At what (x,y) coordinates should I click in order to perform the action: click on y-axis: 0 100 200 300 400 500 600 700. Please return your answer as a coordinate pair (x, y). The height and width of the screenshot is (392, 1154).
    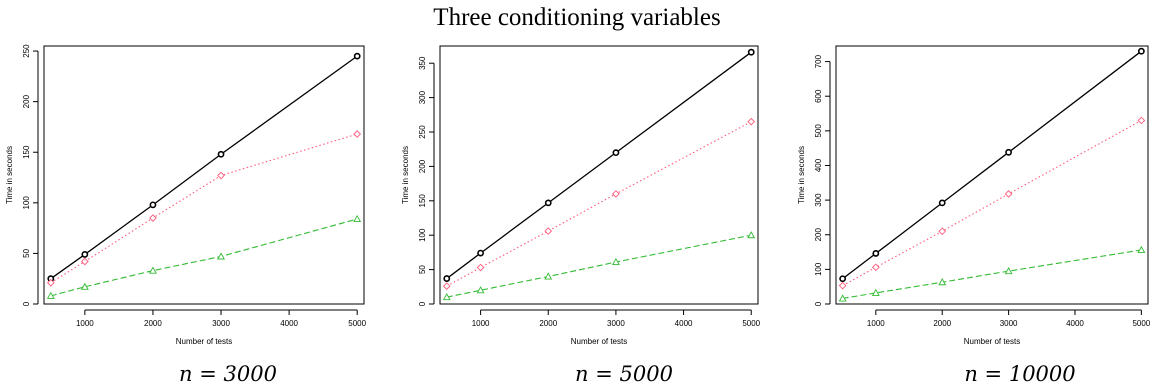
    Looking at the image, I should click on (822, 180).